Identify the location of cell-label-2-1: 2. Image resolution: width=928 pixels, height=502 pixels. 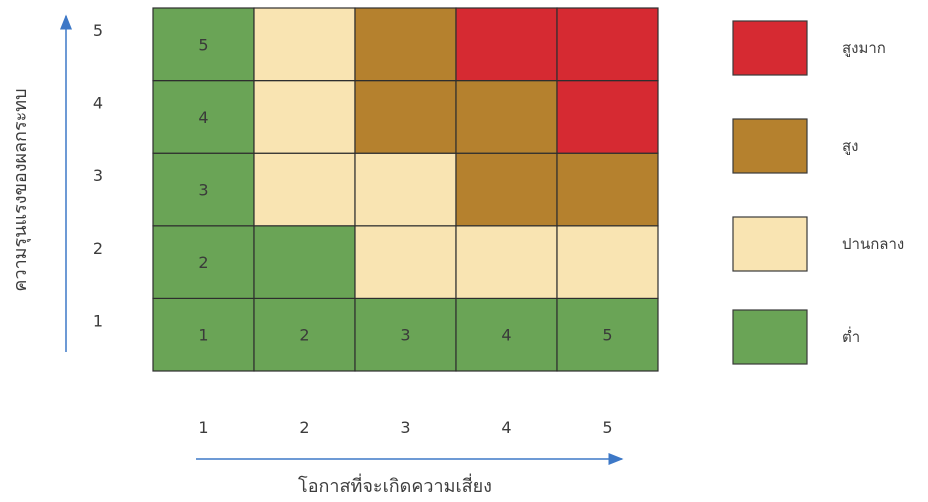
(304, 335).